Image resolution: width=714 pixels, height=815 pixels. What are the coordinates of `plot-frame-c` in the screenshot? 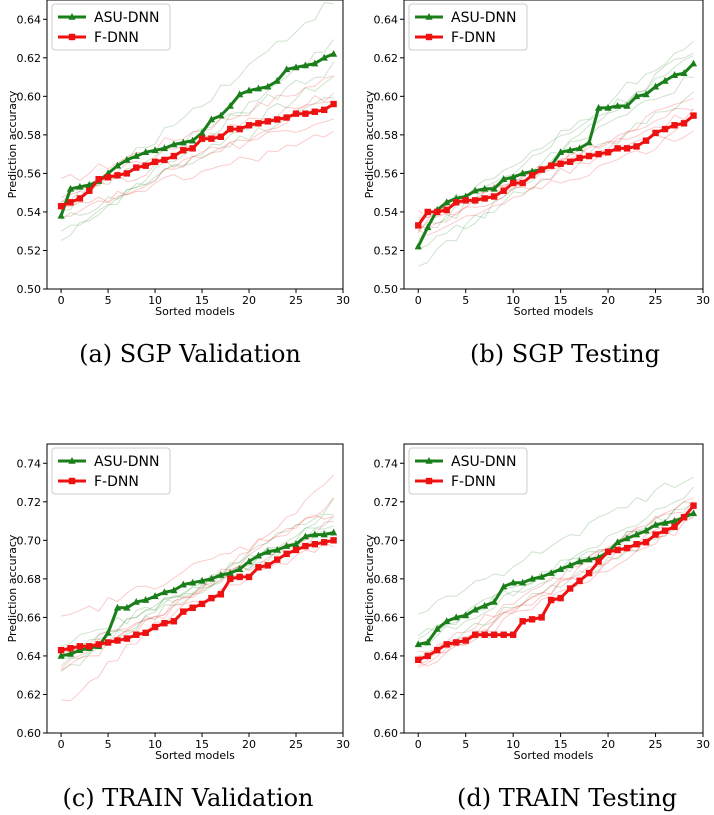 It's located at (195, 588).